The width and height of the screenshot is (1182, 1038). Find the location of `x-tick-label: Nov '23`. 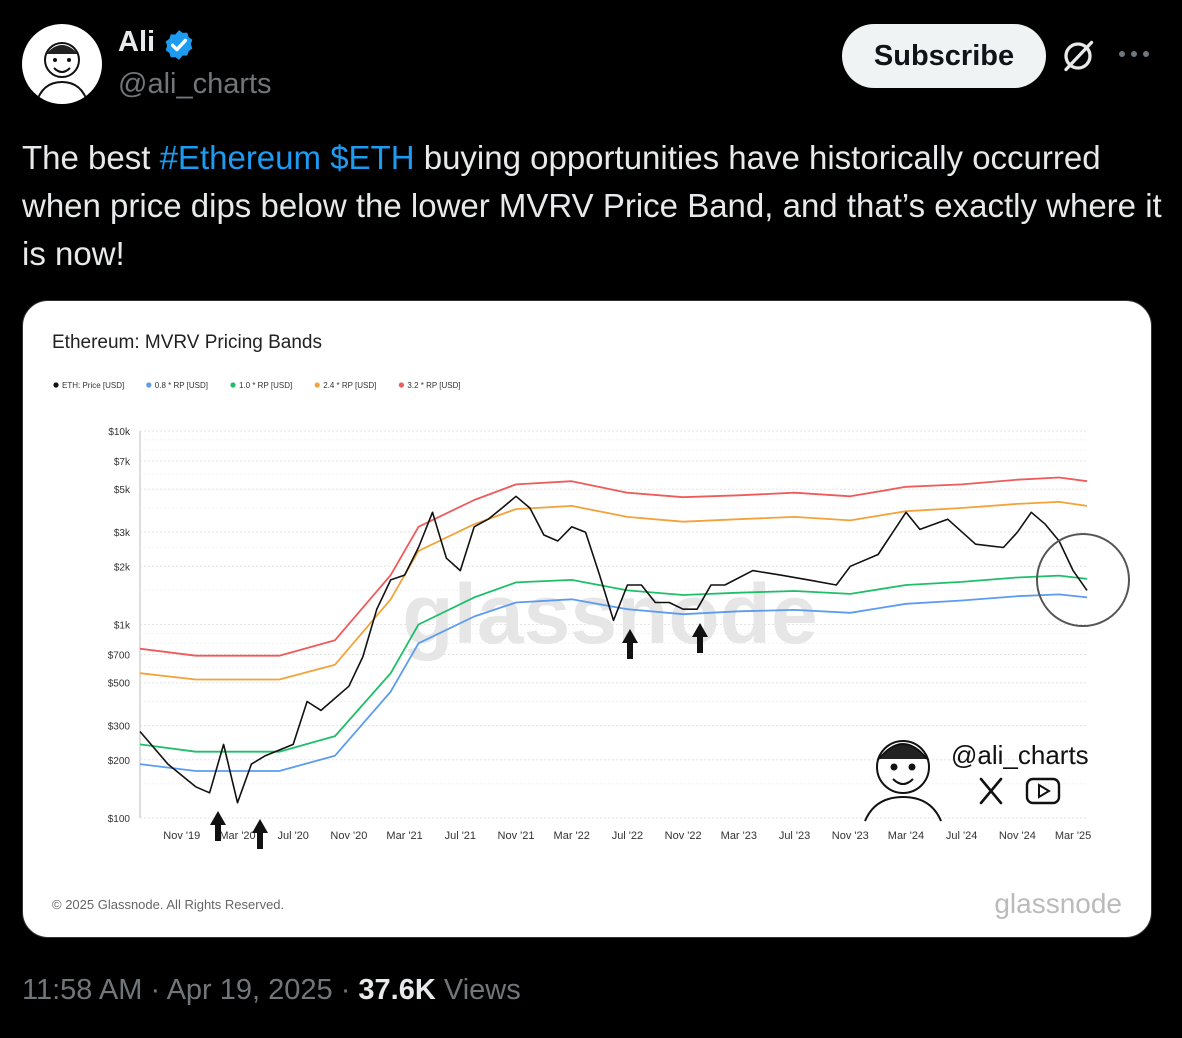

x-tick-label: Nov '23 is located at coordinates (850, 836).